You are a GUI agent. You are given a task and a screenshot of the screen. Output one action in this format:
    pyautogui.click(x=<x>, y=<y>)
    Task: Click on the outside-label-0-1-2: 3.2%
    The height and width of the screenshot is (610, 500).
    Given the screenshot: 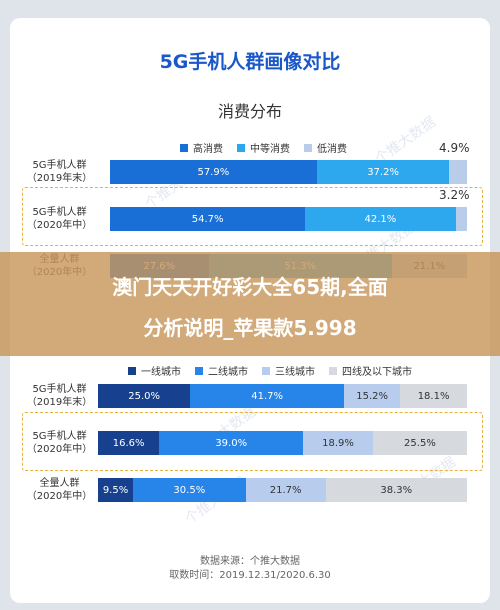 What is the action you would take?
    pyautogui.click(x=454, y=195)
    